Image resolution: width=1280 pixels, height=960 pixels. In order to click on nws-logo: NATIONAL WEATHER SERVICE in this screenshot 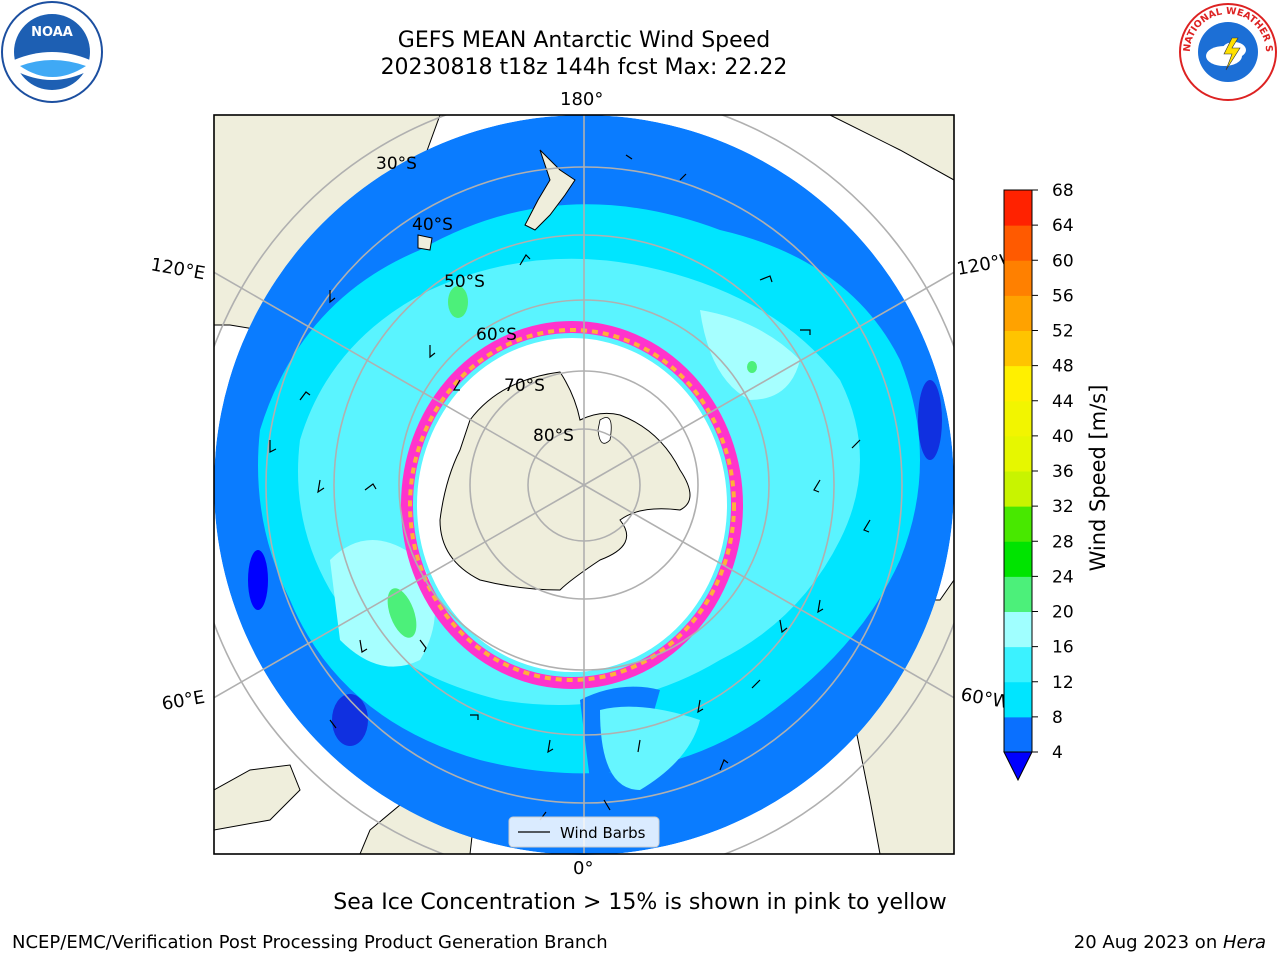, I will do `click(1226, 50)`.